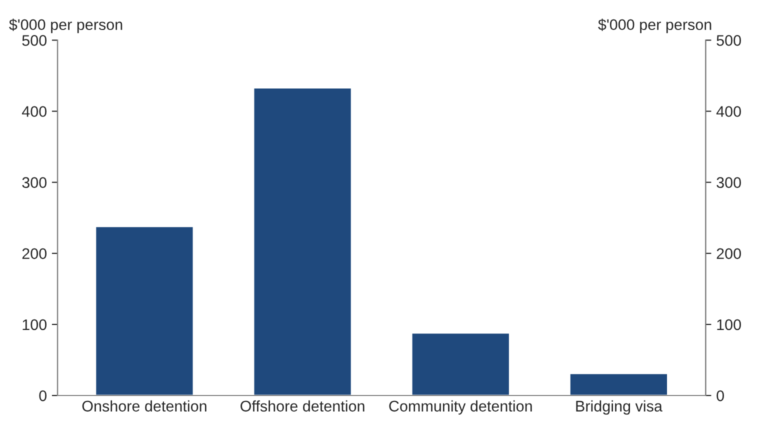 The height and width of the screenshot is (423, 767). I want to click on y2-tick-label: 0, so click(720, 396).